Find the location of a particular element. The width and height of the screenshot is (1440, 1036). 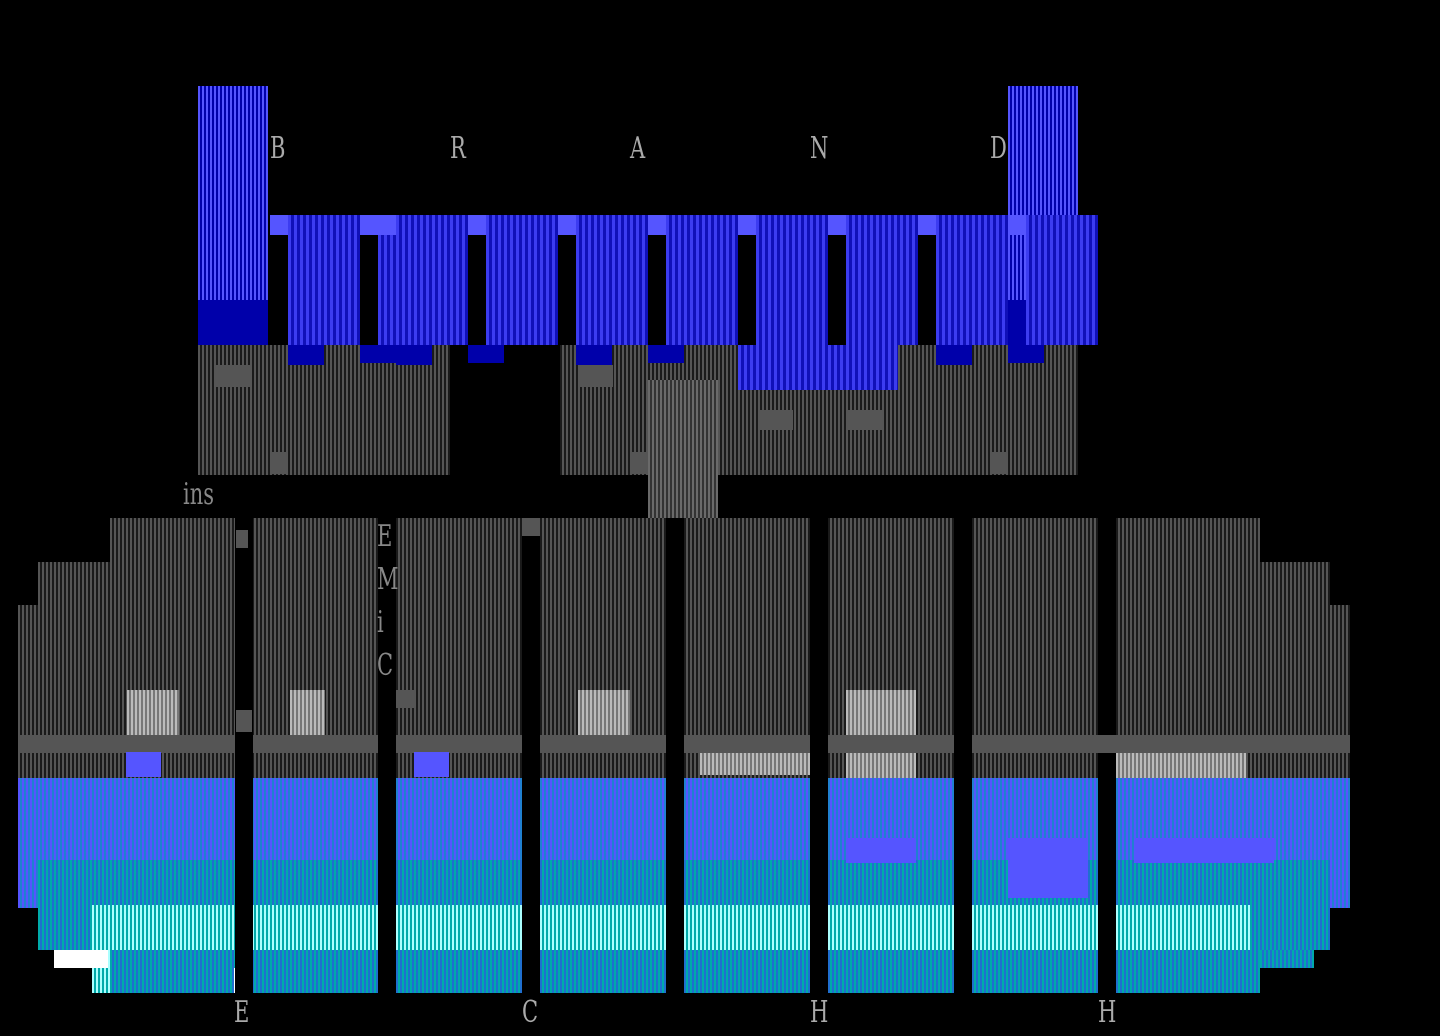

blue-pillar-right is located at coordinates (1043, 213).